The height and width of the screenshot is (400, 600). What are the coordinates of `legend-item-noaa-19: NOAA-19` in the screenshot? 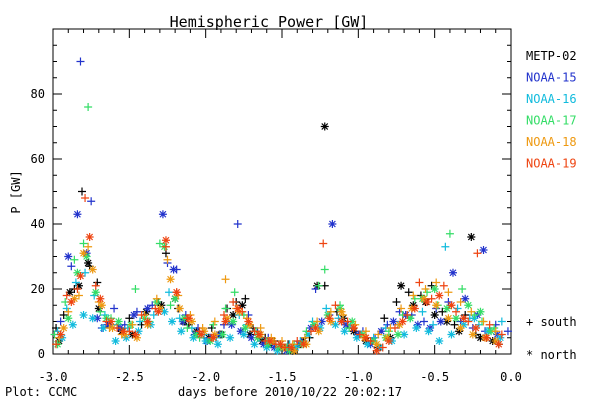 It's located at (551, 164).